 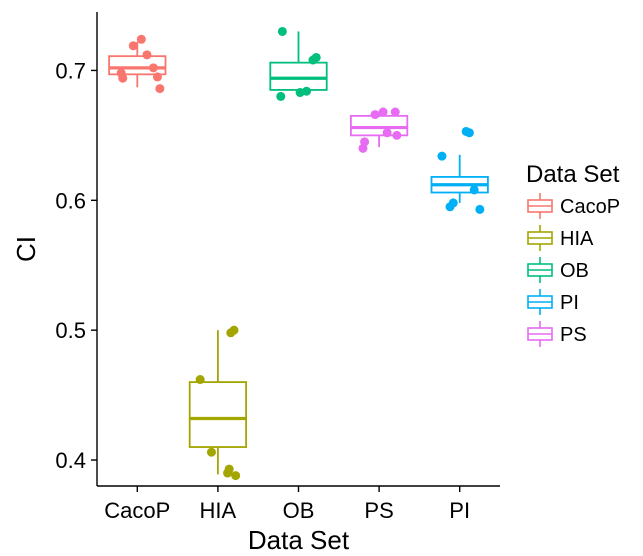 I want to click on legend-item-hia: HIA, so click(x=560, y=238).